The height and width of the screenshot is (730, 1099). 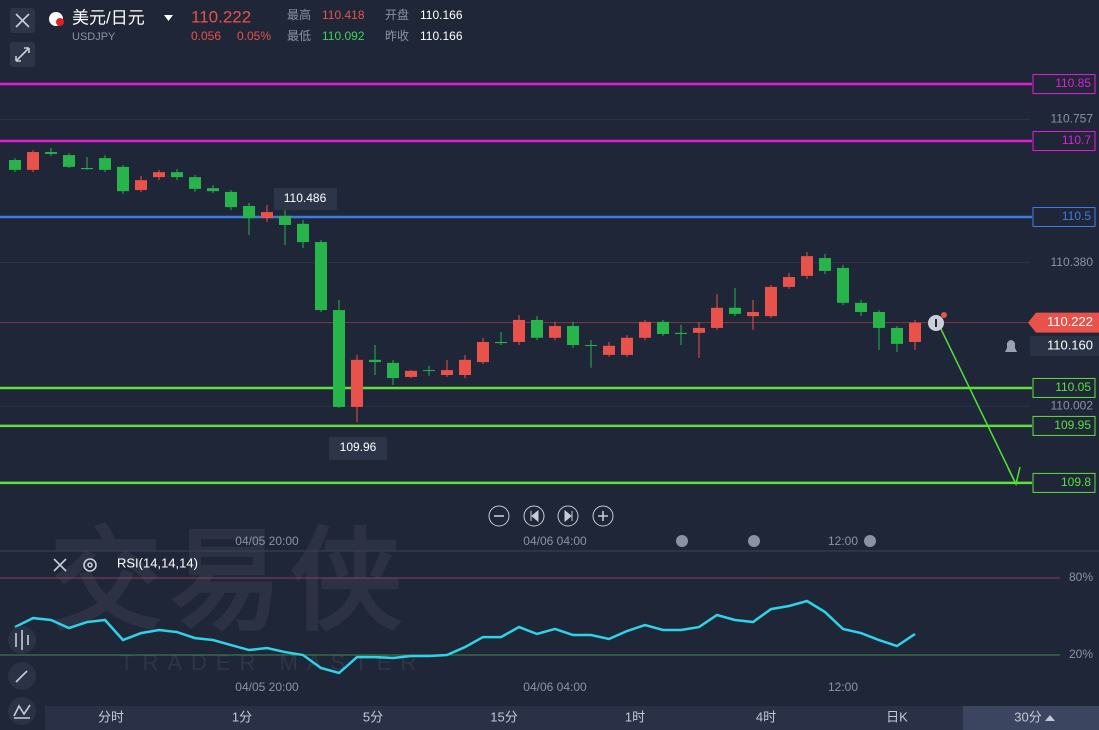 What do you see at coordinates (572, 718) in the screenshot?
I see `tab-bar` at bounding box center [572, 718].